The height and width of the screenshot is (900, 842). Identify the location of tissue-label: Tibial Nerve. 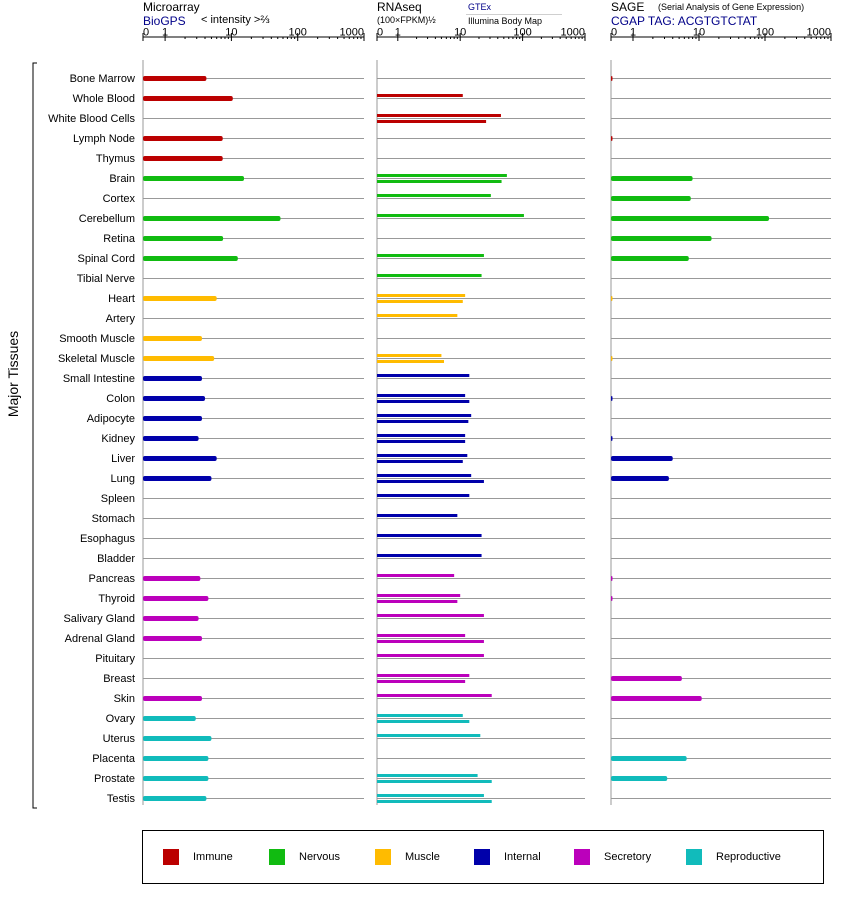
(106, 279).